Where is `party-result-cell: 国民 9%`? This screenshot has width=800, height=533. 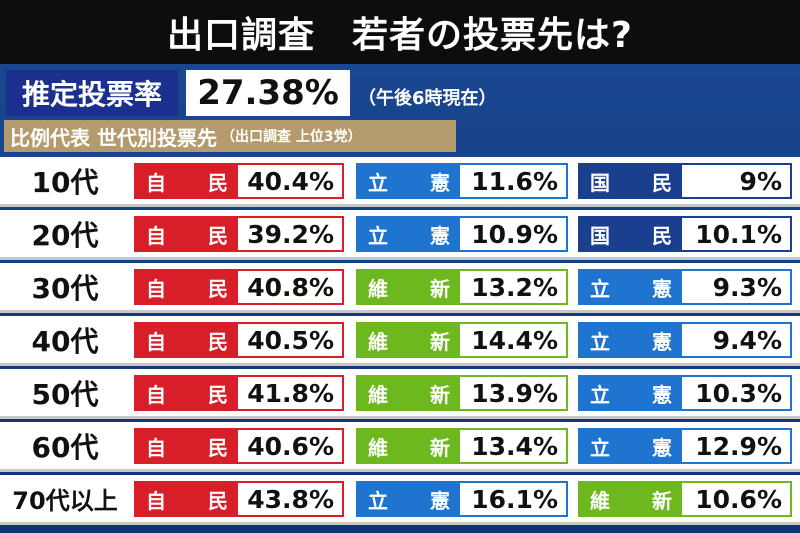 party-result-cell: 国民 9% is located at coordinates (685, 181).